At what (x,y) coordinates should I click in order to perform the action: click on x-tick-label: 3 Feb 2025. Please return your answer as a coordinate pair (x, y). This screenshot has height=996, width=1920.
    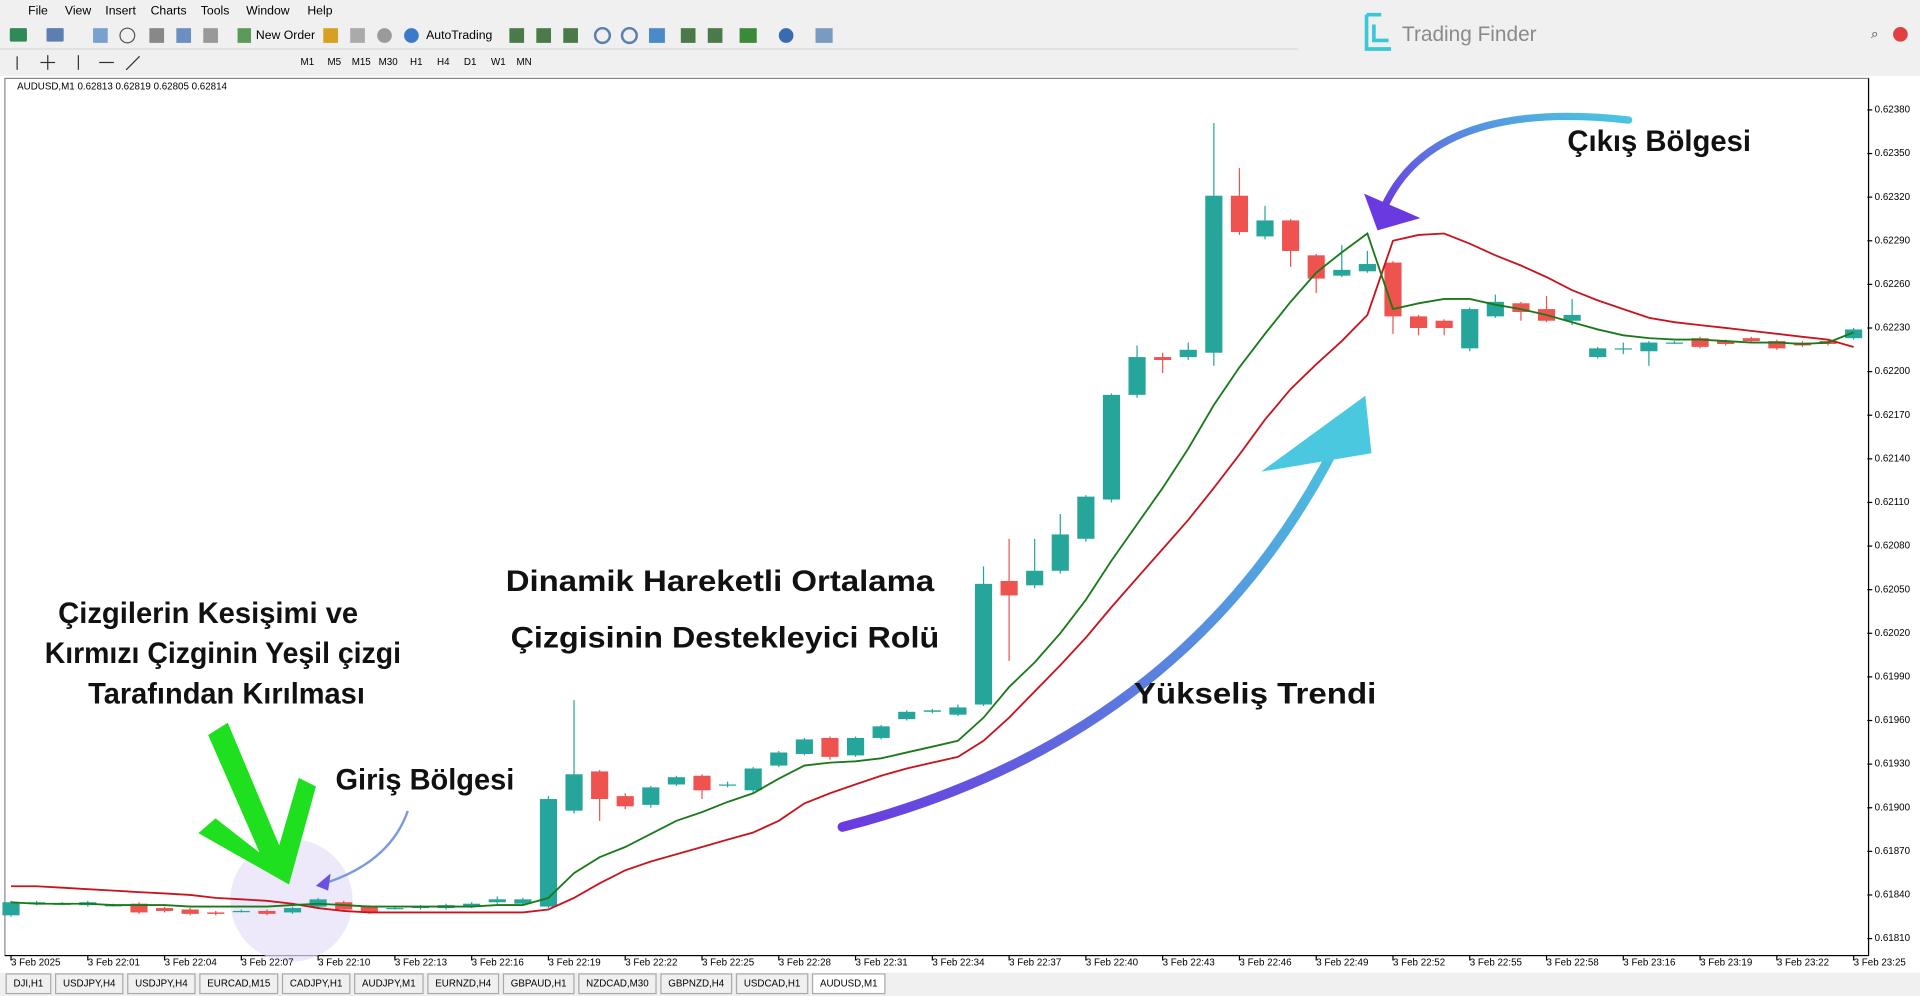
    Looking at the image, I should click on (36, 963).